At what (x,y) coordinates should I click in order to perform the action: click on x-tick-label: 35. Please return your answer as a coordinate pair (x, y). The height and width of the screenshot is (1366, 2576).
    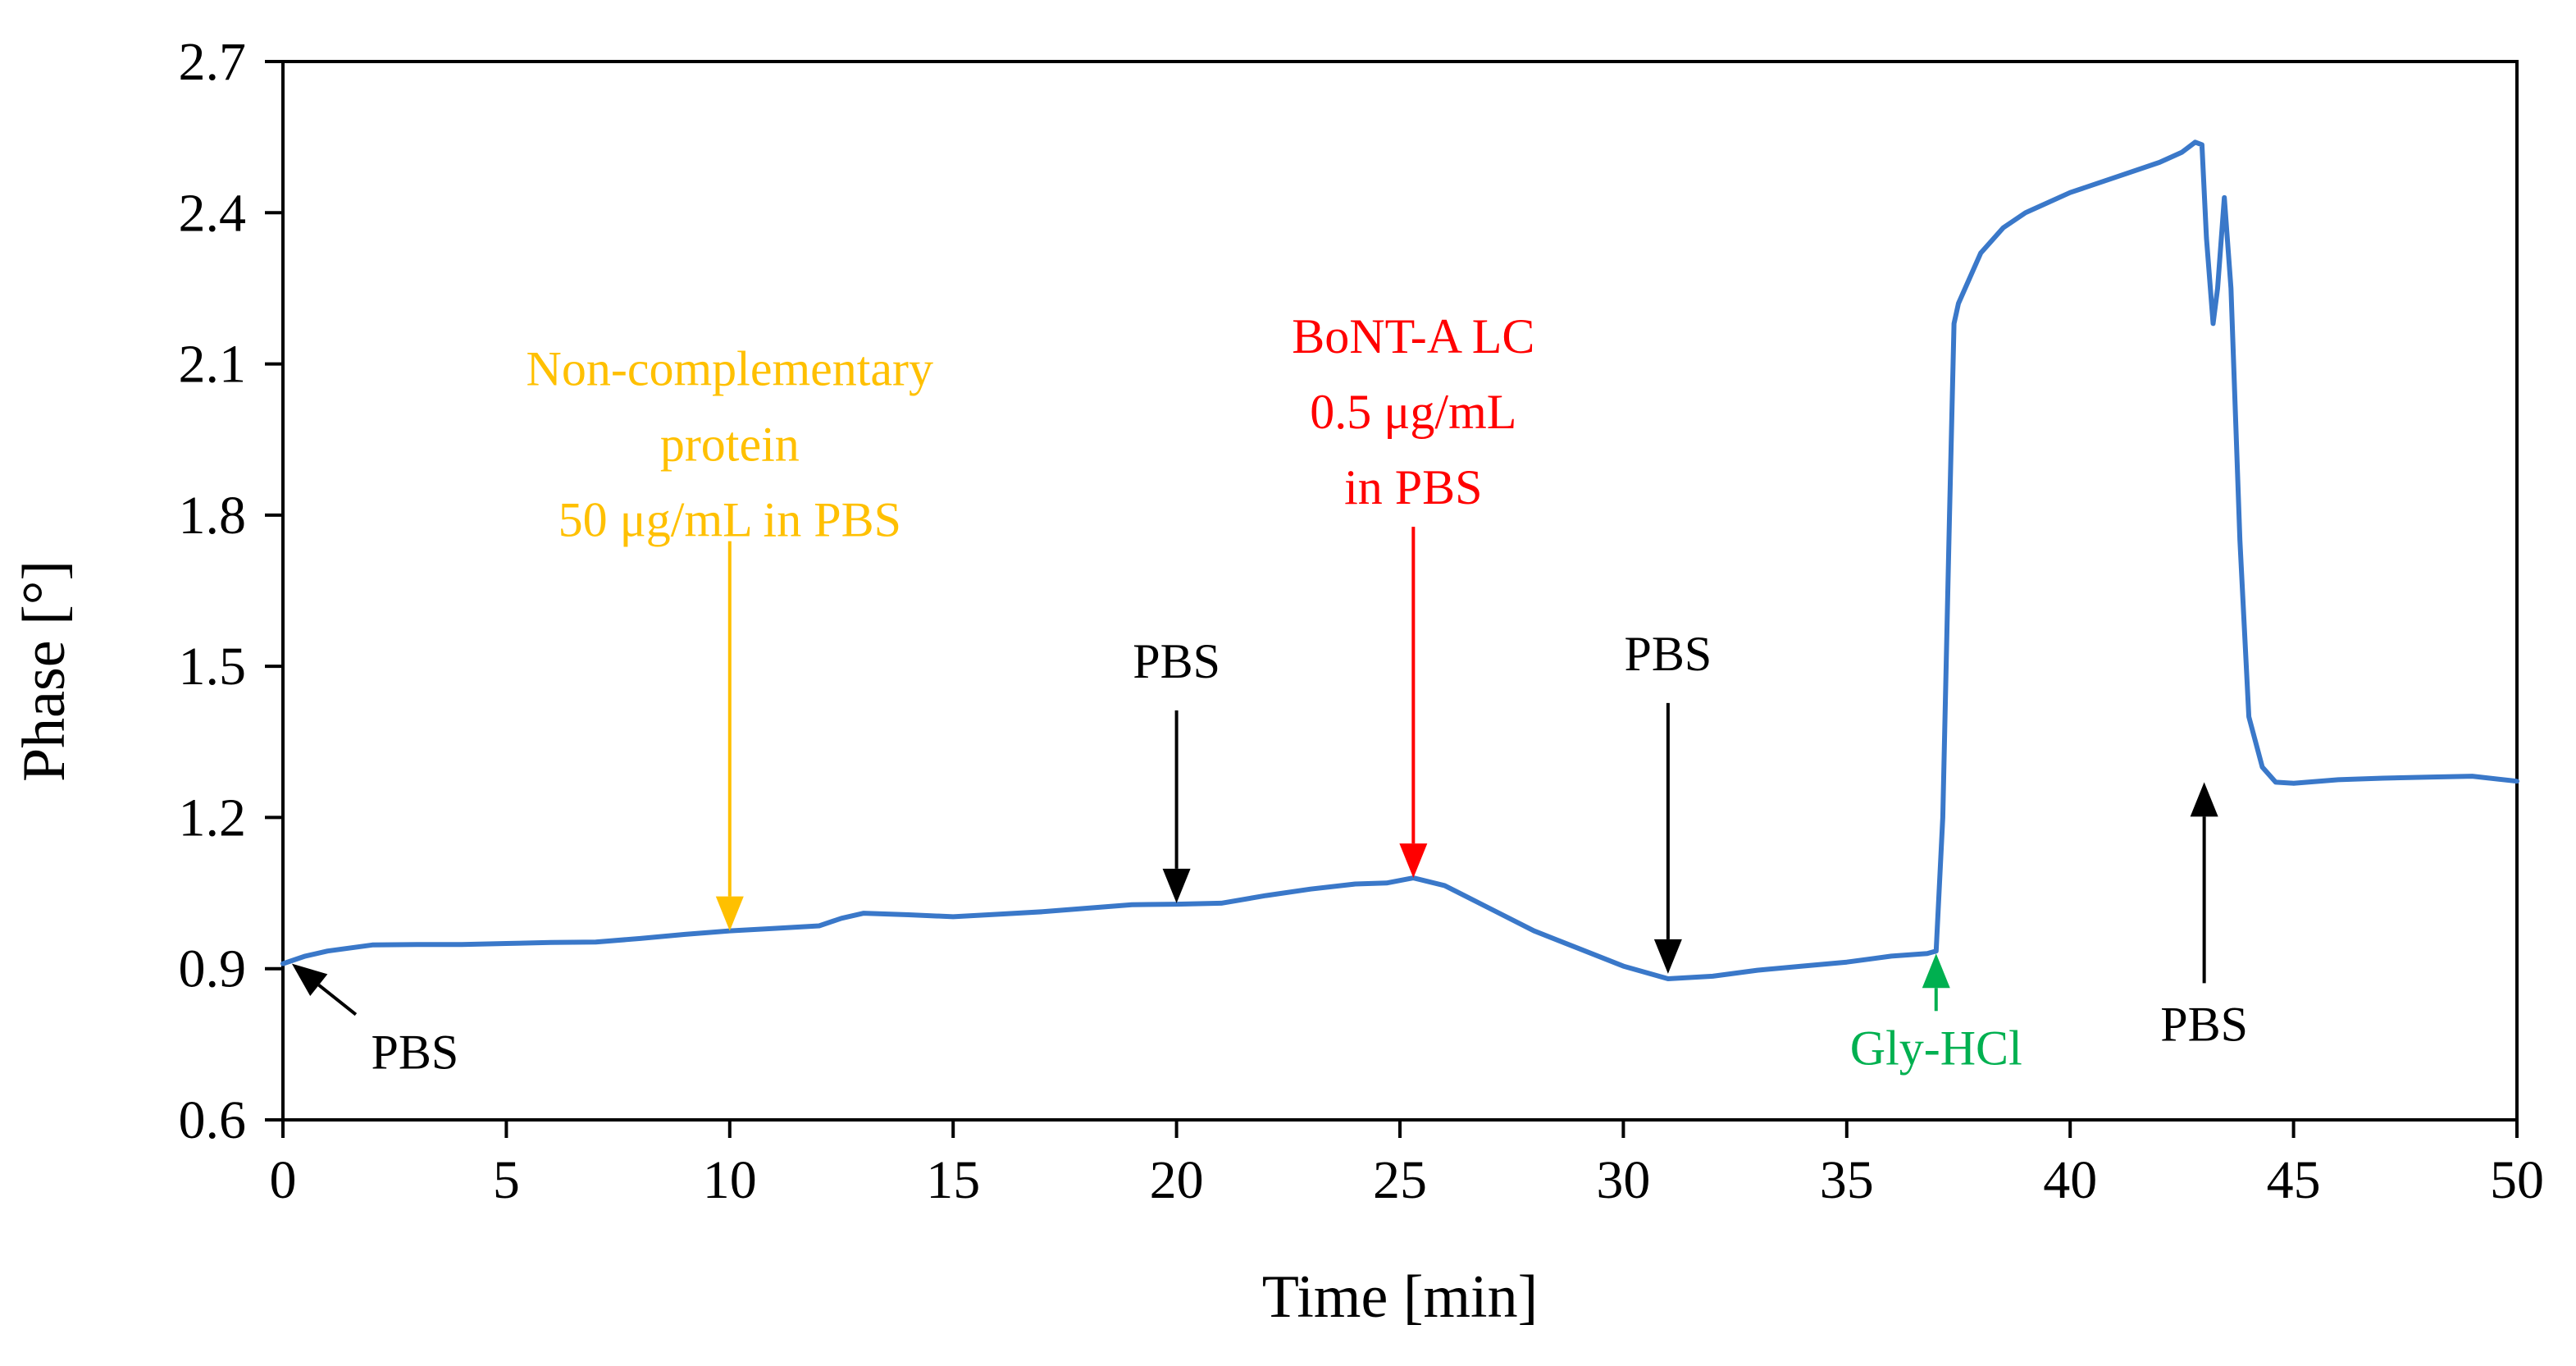
    Looking at the image, I should click on (1847, 1180).